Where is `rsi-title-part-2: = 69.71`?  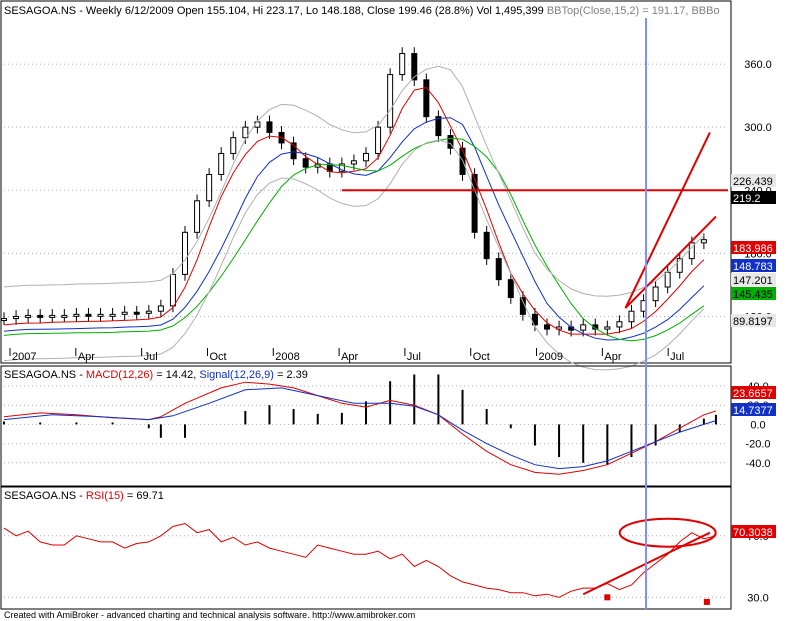 rsi-title-part-2: = 69.71 is located at coordinates (144, 496).